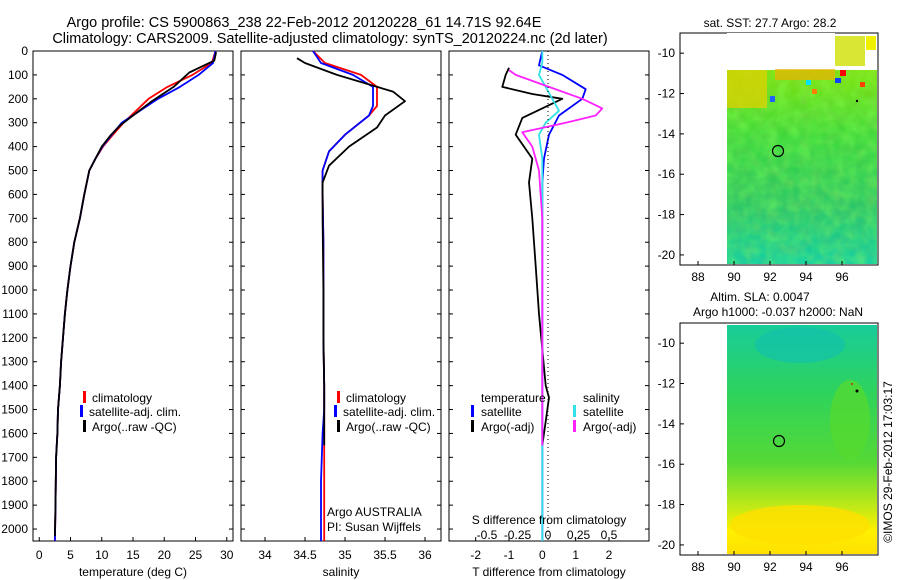  What do you see at coordinates (18, 99) in the screenshot?
I see `depth-tick-label: 200` at bounding box center [18, 99].